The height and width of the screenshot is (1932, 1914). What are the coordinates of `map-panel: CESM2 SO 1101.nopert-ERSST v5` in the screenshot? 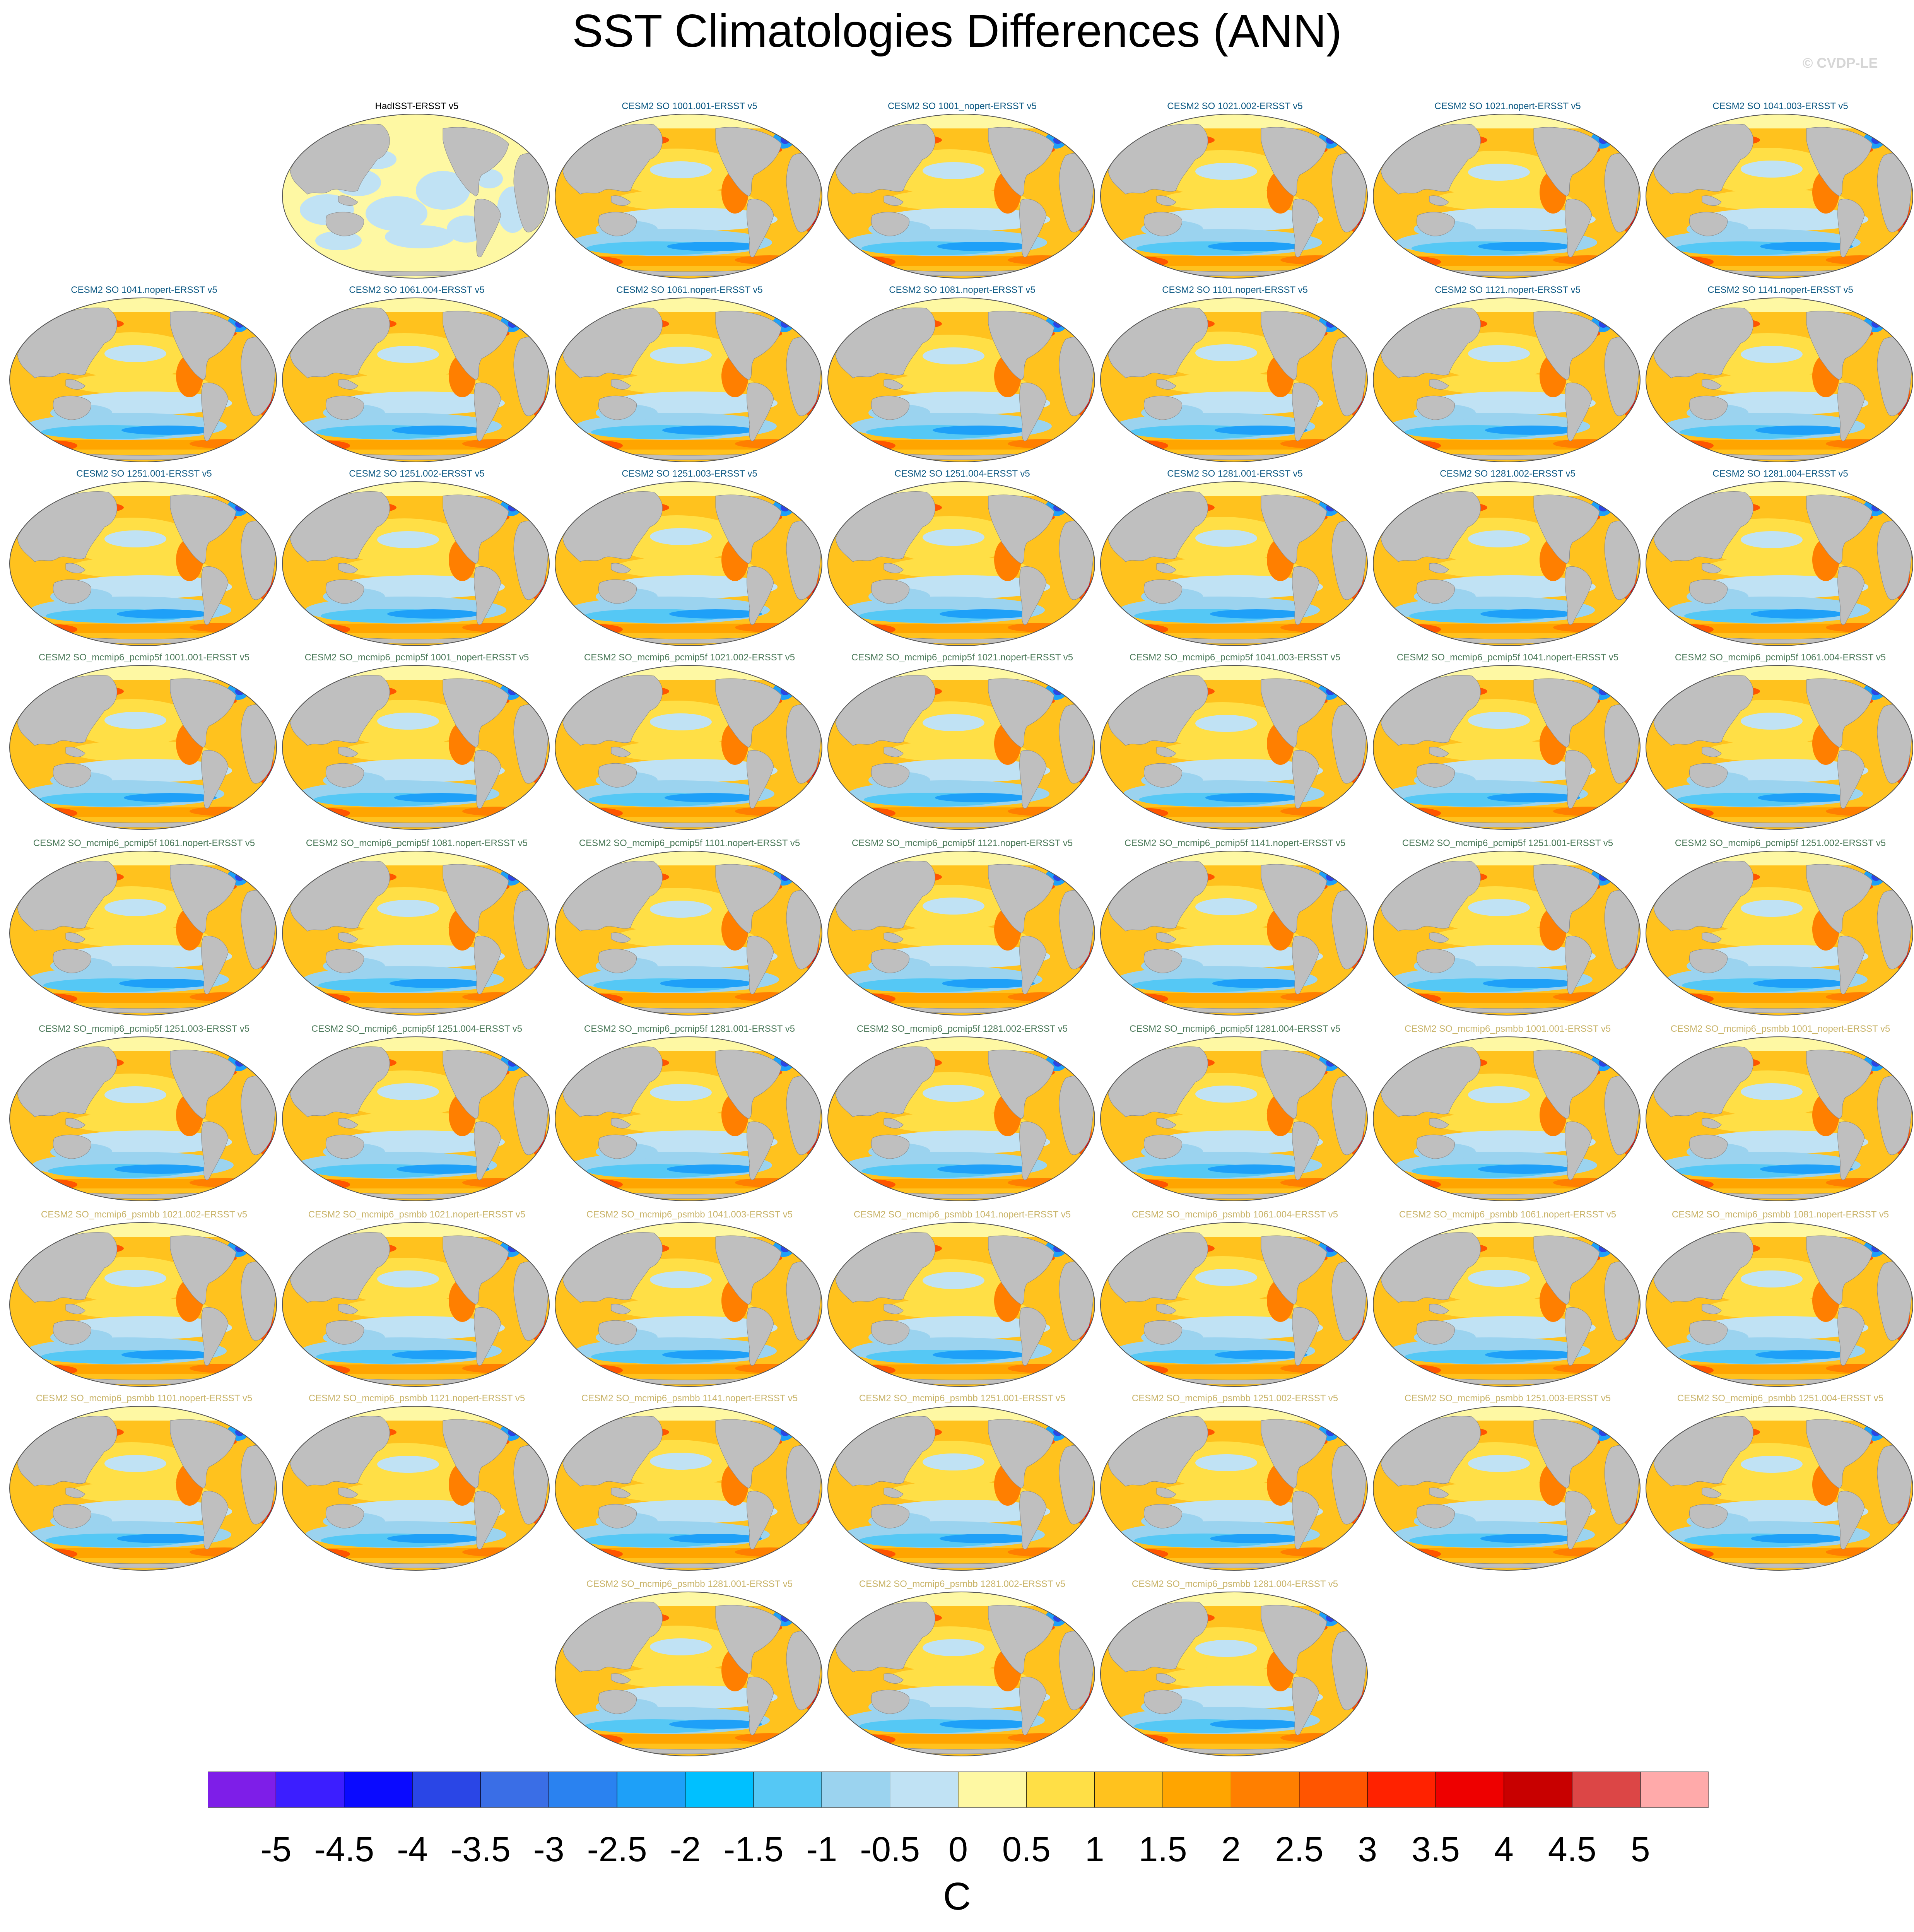 It's located at (1235, 375).